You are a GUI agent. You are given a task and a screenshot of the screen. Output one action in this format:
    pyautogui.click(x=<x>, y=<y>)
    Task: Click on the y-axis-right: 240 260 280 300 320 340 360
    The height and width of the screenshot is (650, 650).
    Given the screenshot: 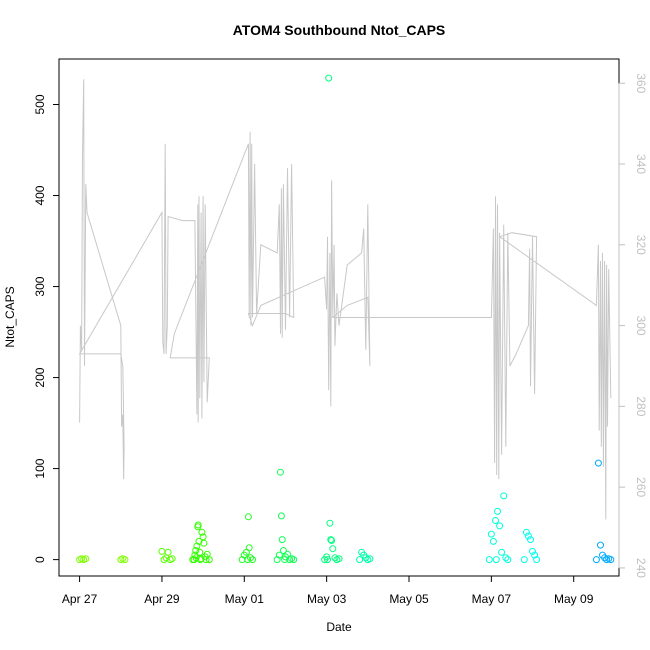 What is the action you would take?
    pyautogui.click(x=633, y=325)
    